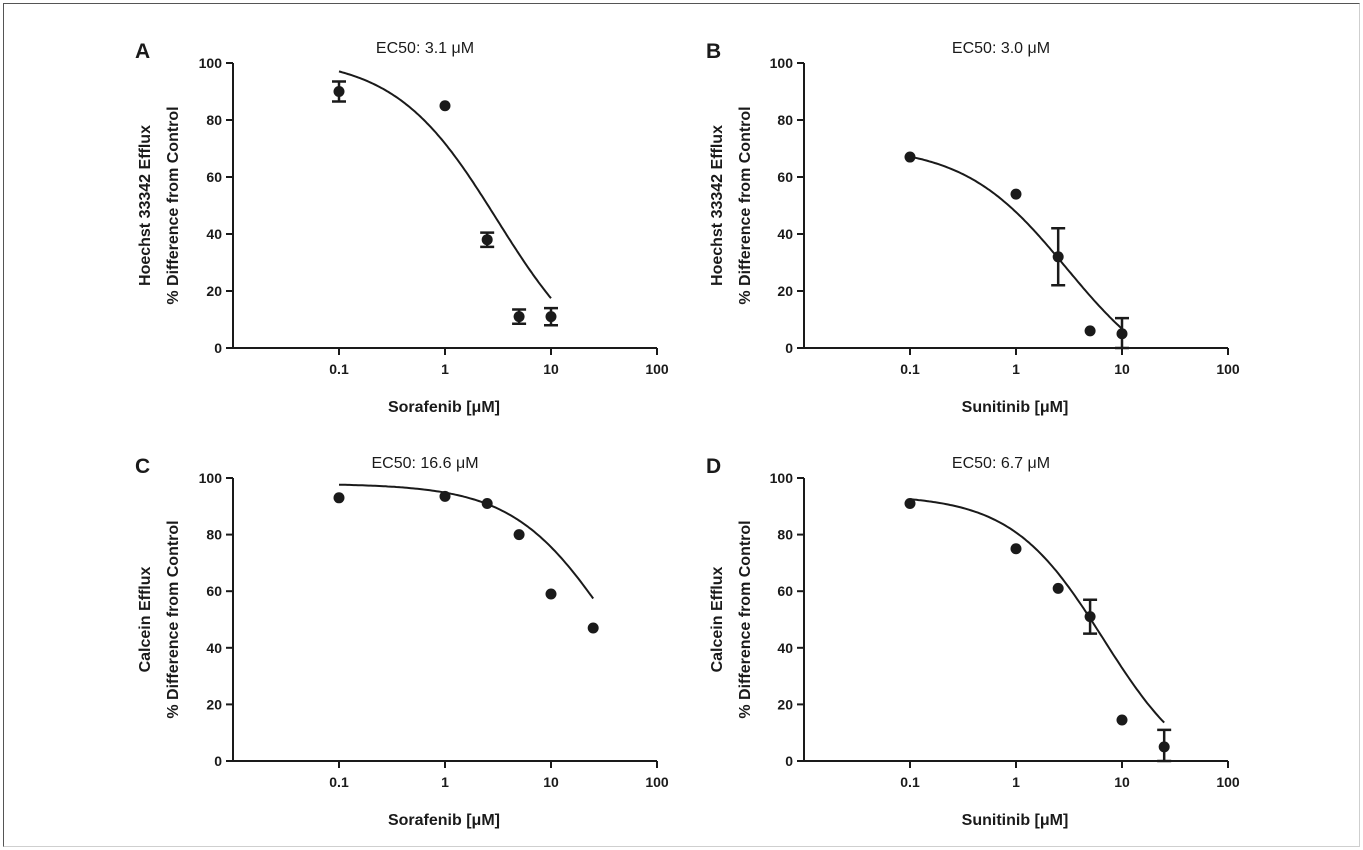  Describe the element at coordinates (713, 51) in the screenshot. I see `panel-letter: B` at that location.